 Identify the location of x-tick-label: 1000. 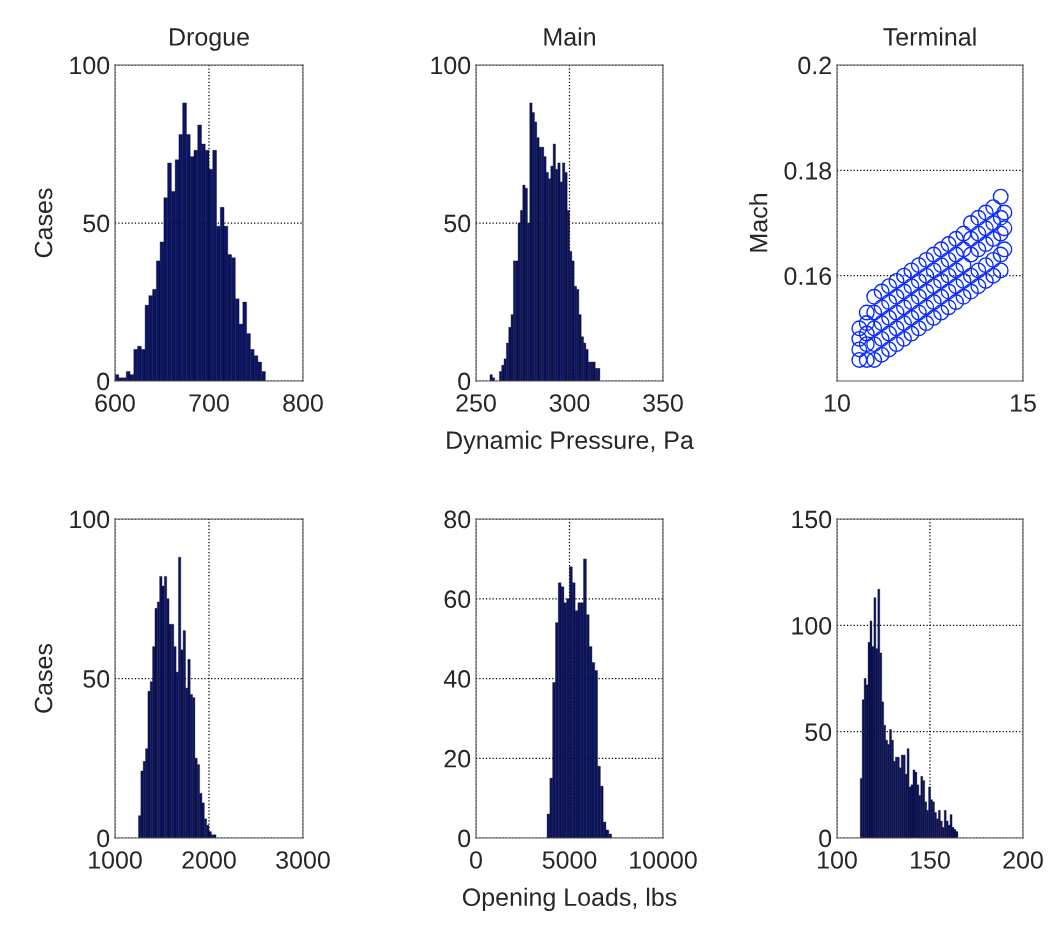
(115, 860).